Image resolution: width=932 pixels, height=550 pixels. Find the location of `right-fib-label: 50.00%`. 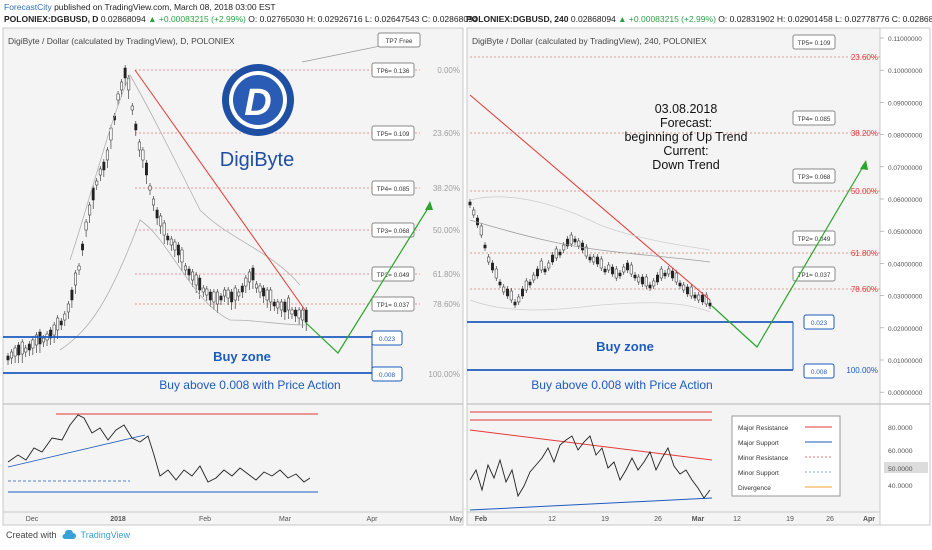

right-fib-label: 50.00% is located at coordinates (864, 191).